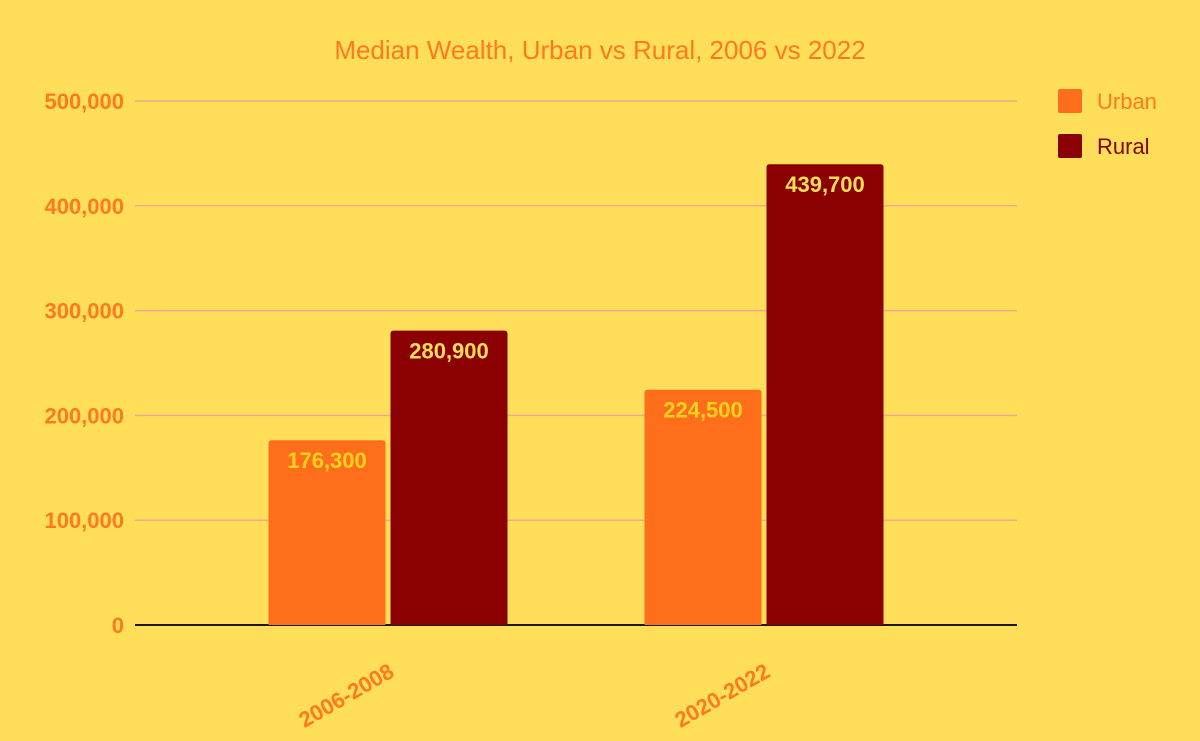  What do you see at coordinates (84, 415) in the screenshot?
I see `y-tick-label: 200,000` at bounding box center [84, 415].